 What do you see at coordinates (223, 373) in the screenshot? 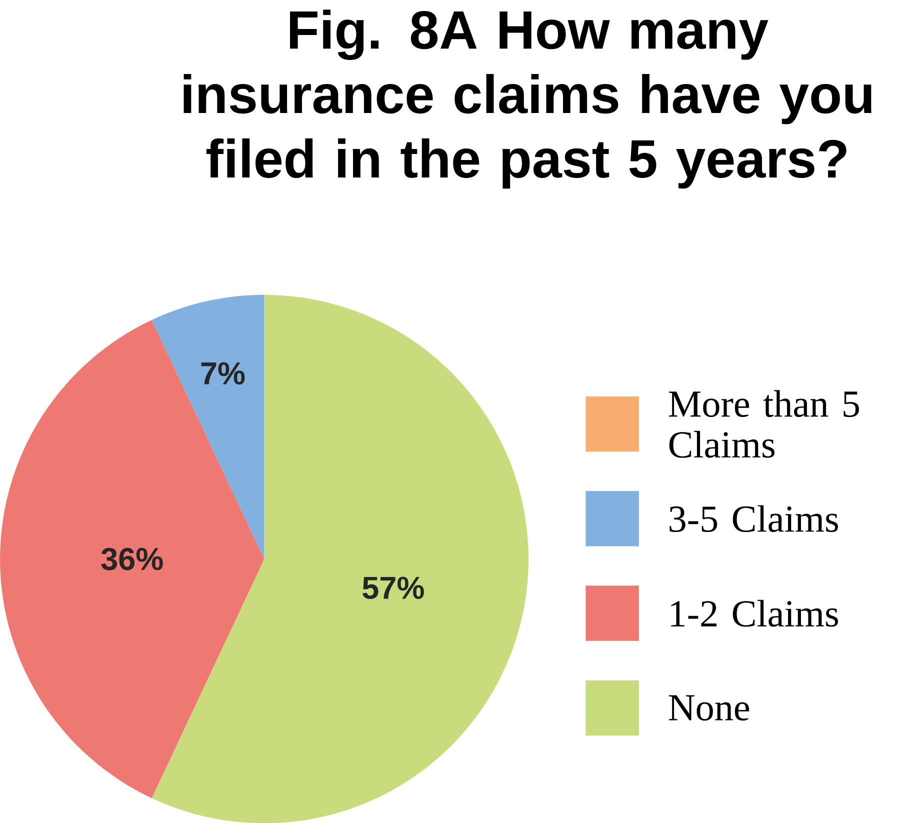
I see `data-label: 7%` at bounding box center [223, 373].